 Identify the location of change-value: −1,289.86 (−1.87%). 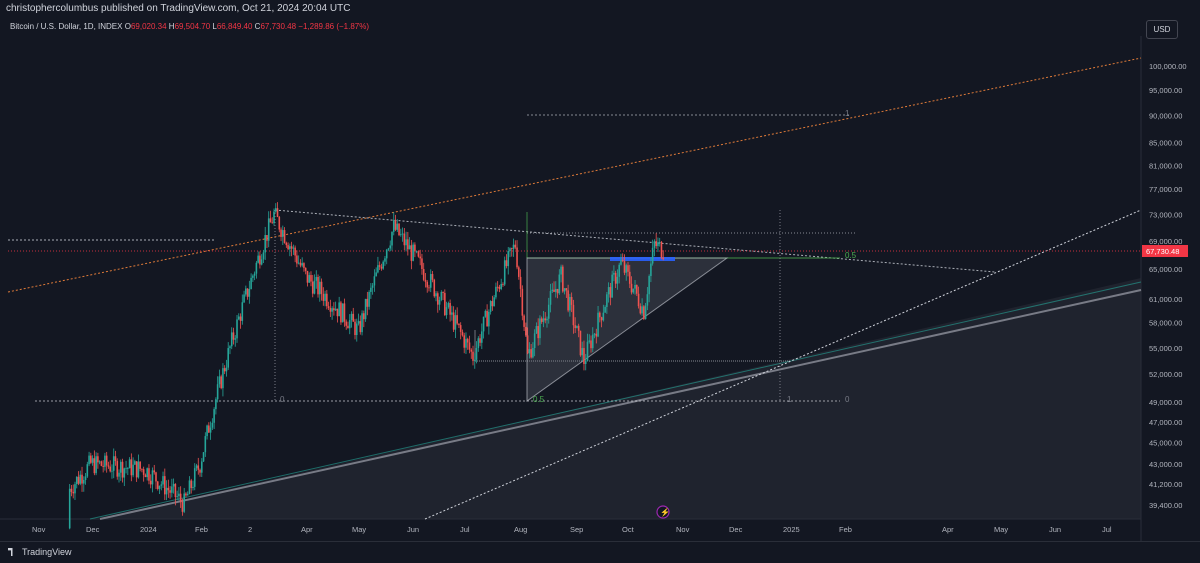
(333, 26).